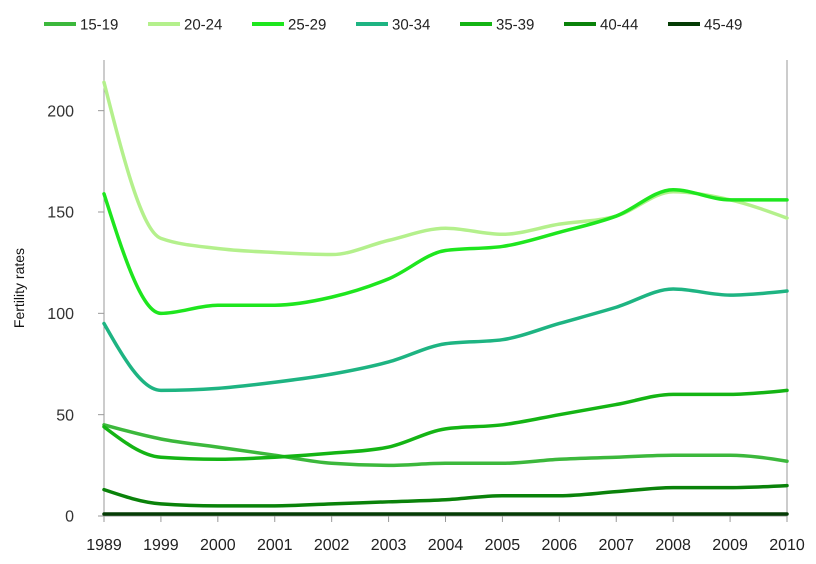  I want to click on y-axis-title: Fertility rates, so click(19, 288).